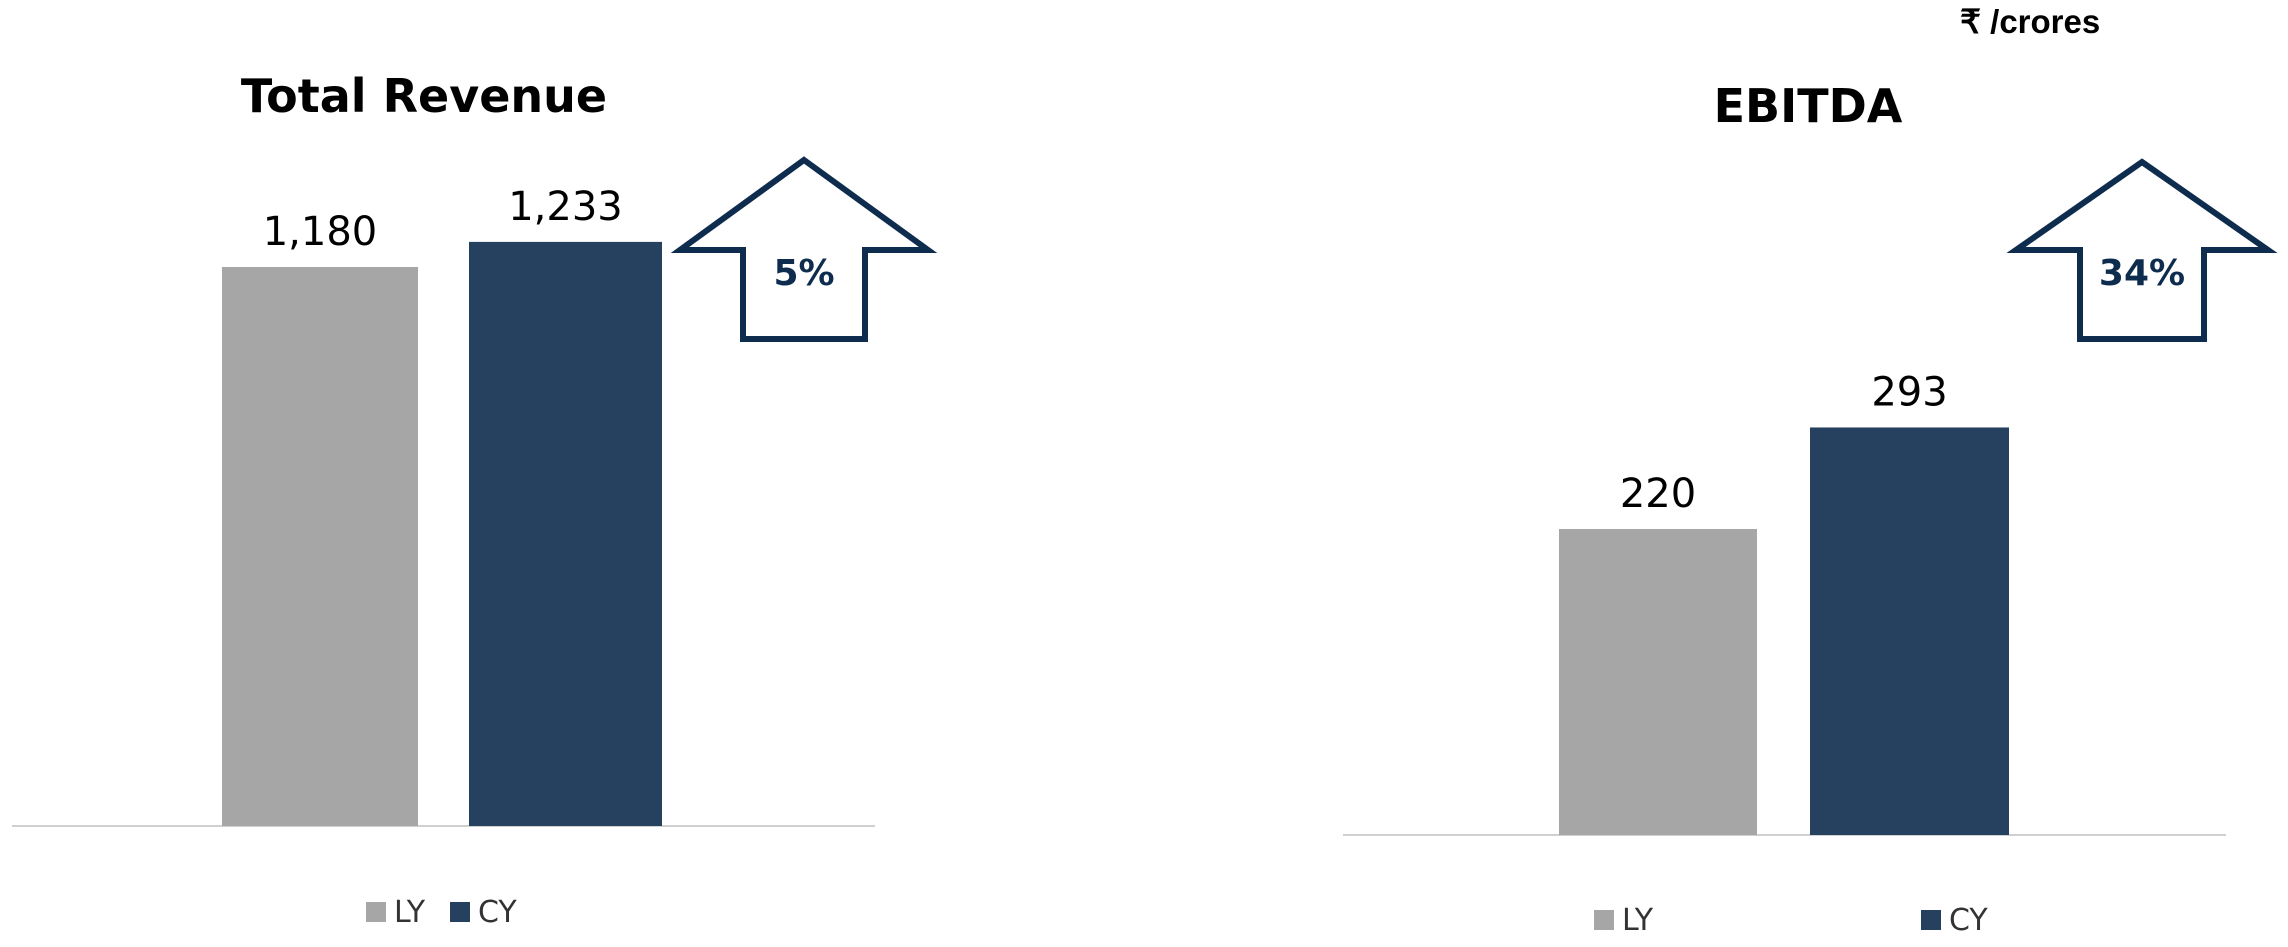  What do you see at coordinates (376, 912) in the screenshot?
I see `revenue-legend-swatch-ly` at bounding box center [376, 912].